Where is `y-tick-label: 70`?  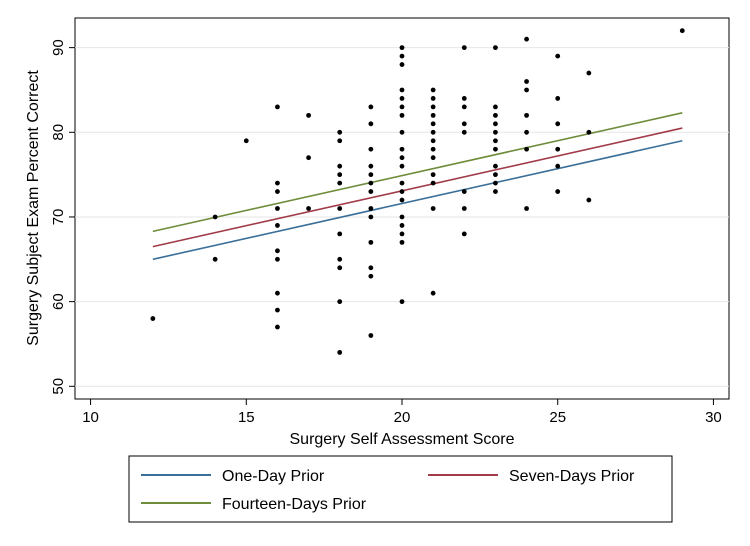
y-tick-label: 70 is located at coordinates (58, 217).